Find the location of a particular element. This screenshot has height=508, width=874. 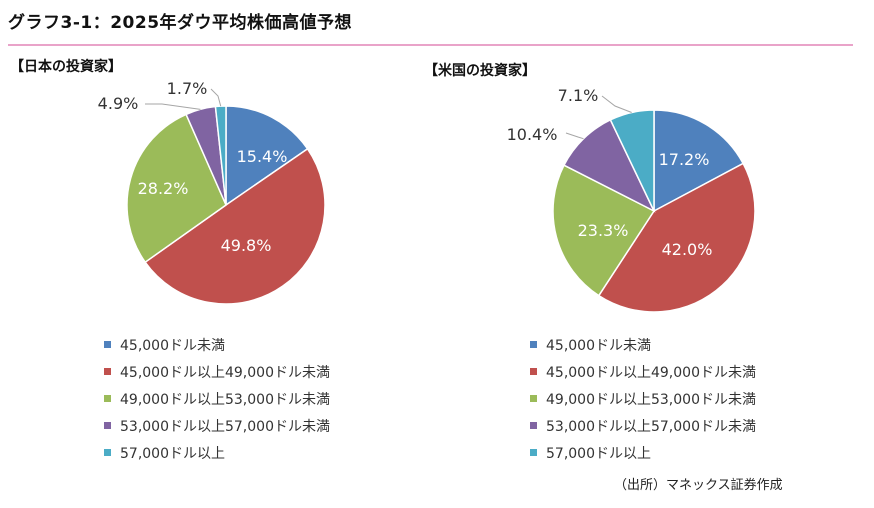

us-label-45000-49000: 42.0% is located at coordinates (687, 249).